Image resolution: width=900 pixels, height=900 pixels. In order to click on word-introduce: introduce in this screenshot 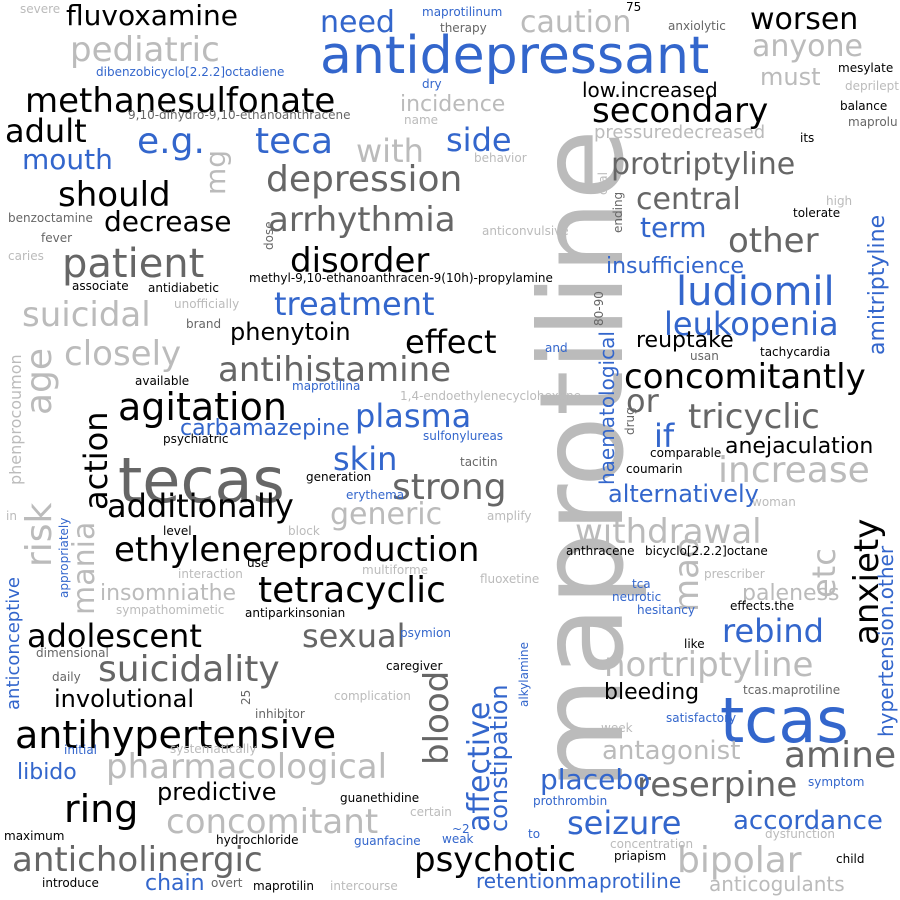, I will do `click(70, 883)`.